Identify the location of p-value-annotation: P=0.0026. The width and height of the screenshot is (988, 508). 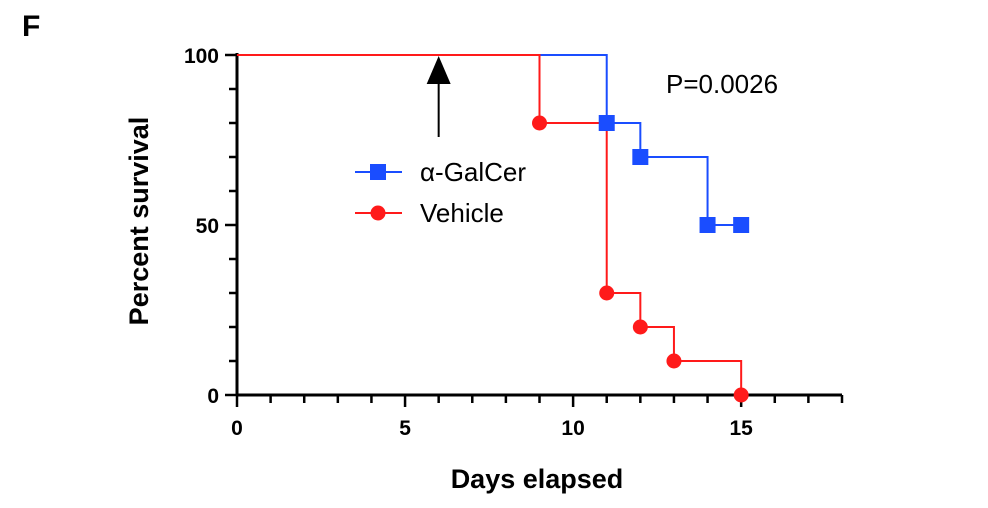
(722, 84).